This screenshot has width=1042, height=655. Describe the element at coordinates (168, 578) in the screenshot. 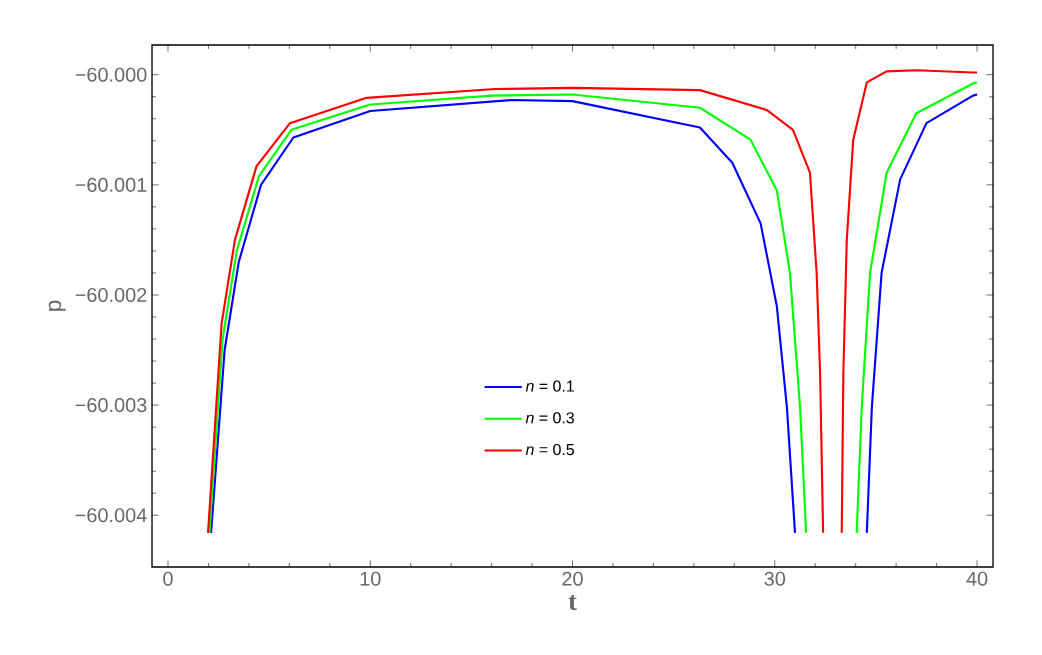

I see `x-tick-label: 0` at that location.